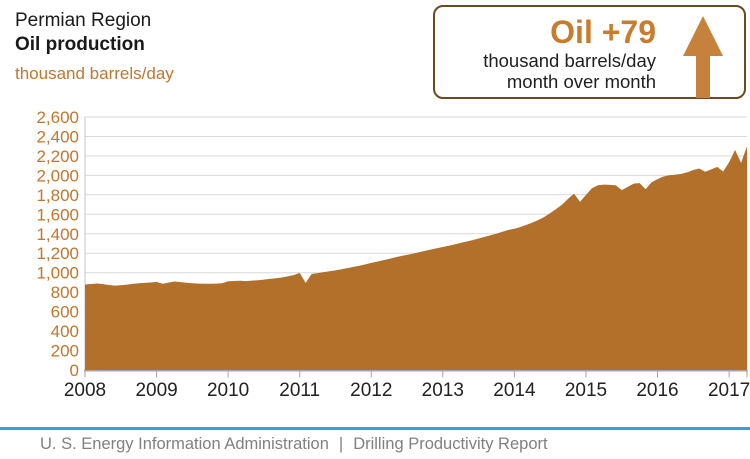 This screenshot has height=459, width=750. I want to click on y-axis-label: 200, so click(65, 351).